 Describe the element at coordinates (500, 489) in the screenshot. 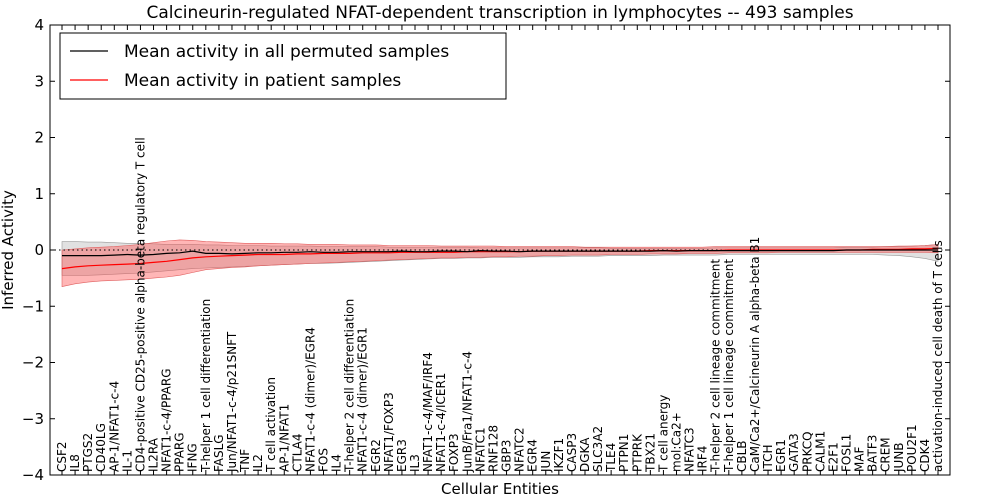

I see `x-axis-label: Cellular Entities` at that location.